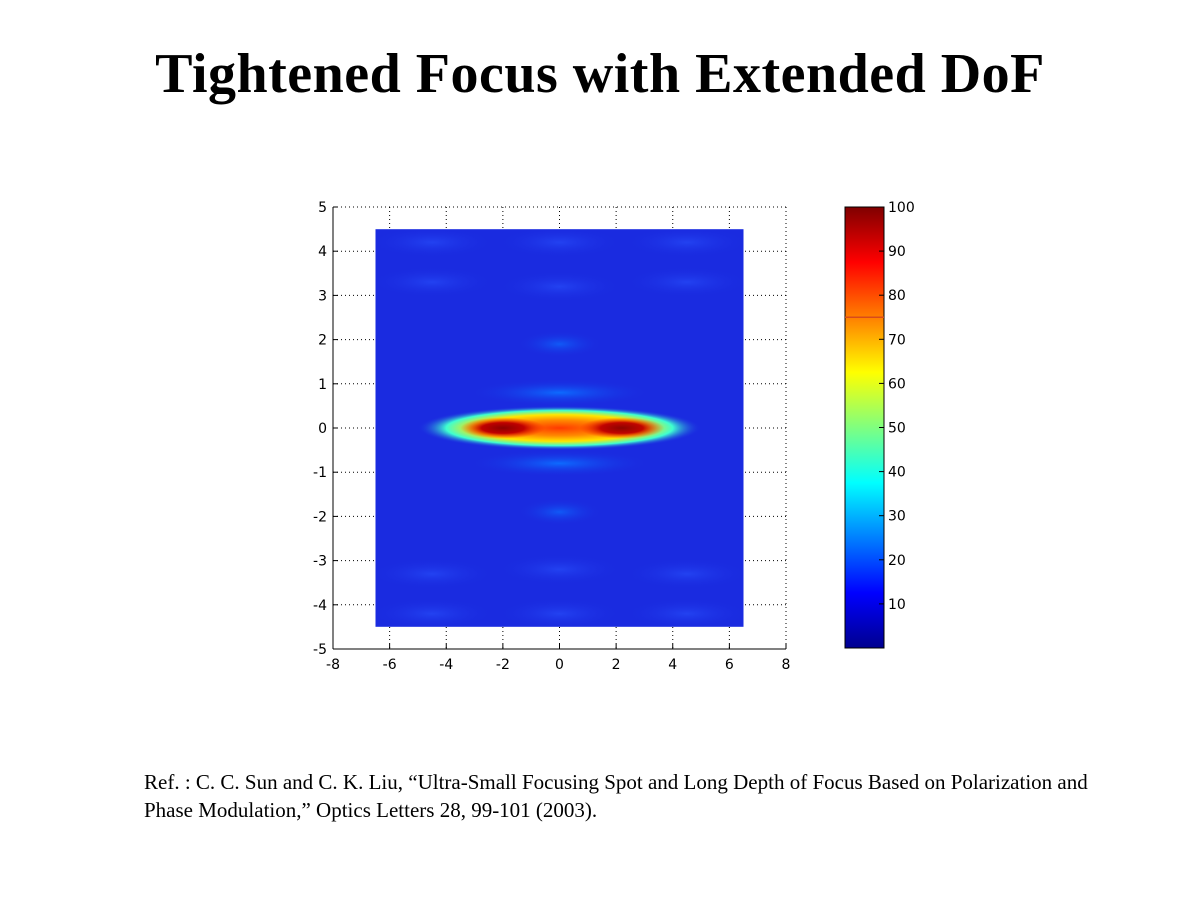 Image resolution: width=1200 pixels, height=900 pixels. Describe the element at coordinates (320, 562) in the screenshot. I see `y-tick-label: -3` at that location.